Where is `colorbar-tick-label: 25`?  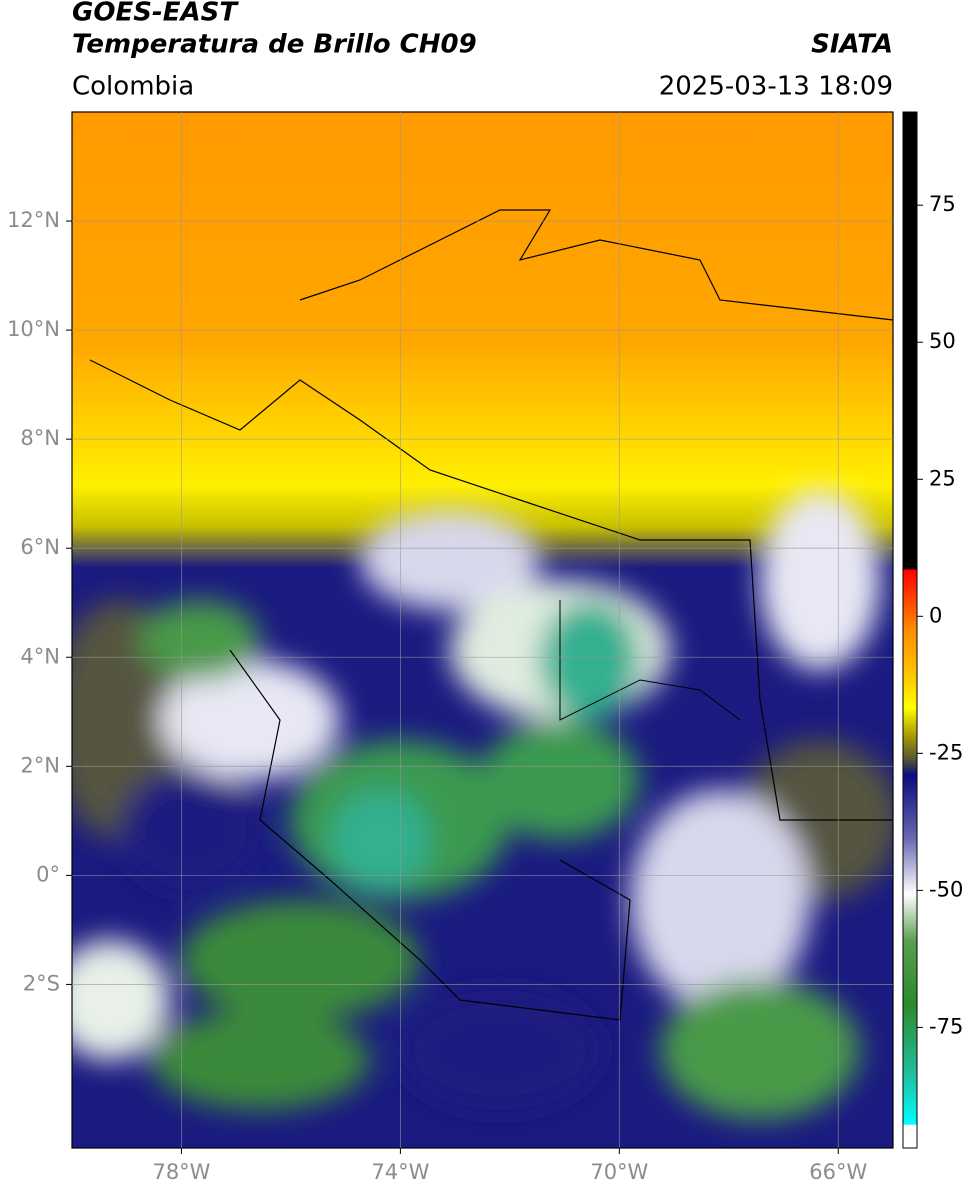
colorbar-tick-label: 25 is located at coordinates (942, 478).